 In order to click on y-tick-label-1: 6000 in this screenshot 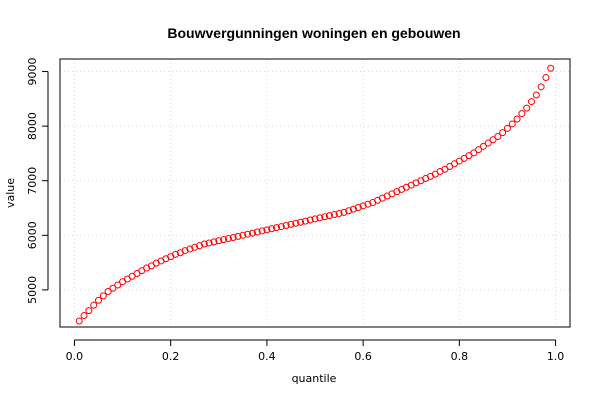, I will do `click(32, 235)`.